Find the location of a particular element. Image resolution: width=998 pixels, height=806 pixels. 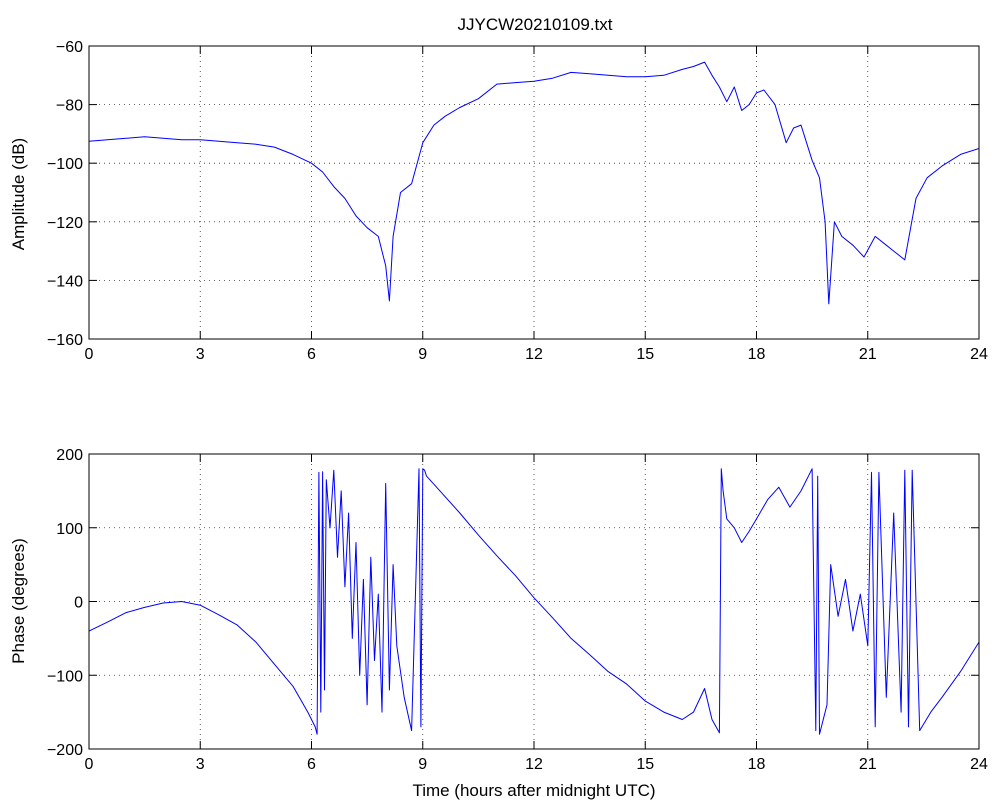

phase-x-tick-label: 21 is located at coordinates (868, 764).